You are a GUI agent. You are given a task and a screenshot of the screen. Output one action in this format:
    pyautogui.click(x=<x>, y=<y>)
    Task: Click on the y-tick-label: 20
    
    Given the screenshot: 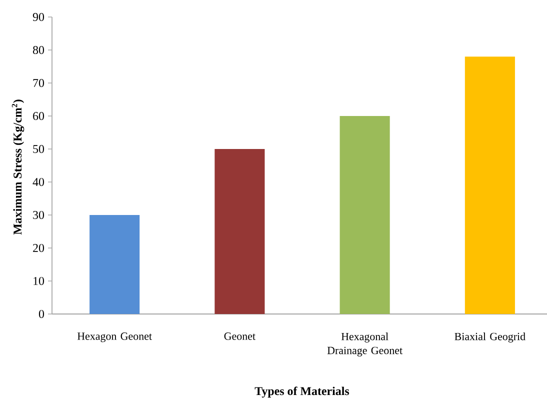 What is the action you would take?
    pyautogui.click(x=38, y=248)
    